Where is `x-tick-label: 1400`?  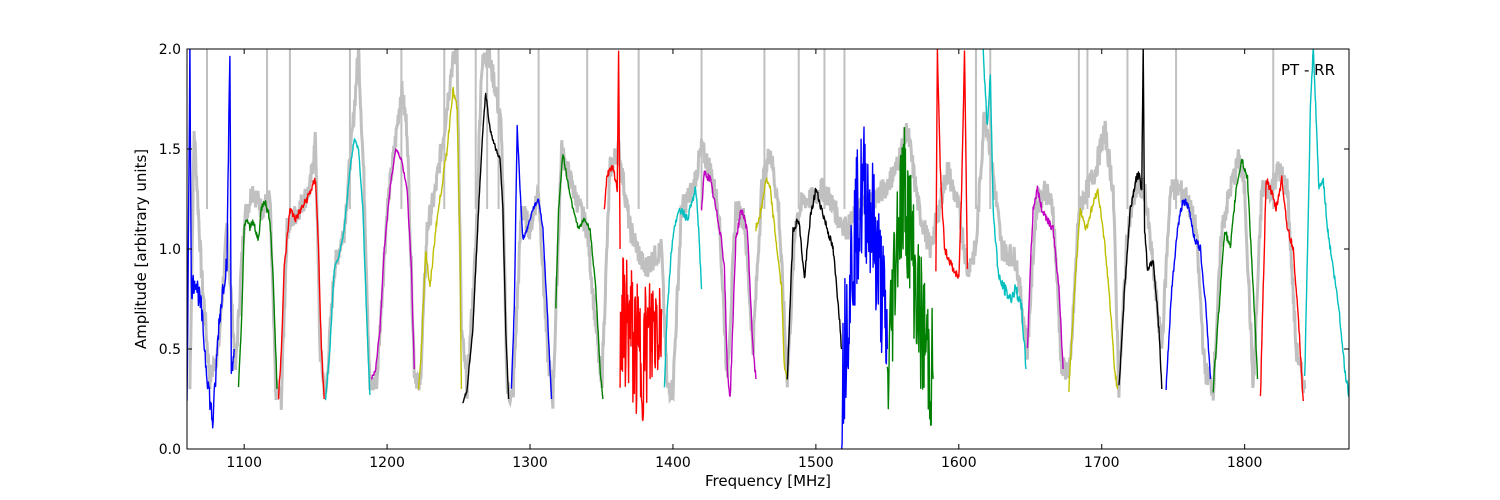
x-tick-label: 1400 is located at coordinates (673, 463).